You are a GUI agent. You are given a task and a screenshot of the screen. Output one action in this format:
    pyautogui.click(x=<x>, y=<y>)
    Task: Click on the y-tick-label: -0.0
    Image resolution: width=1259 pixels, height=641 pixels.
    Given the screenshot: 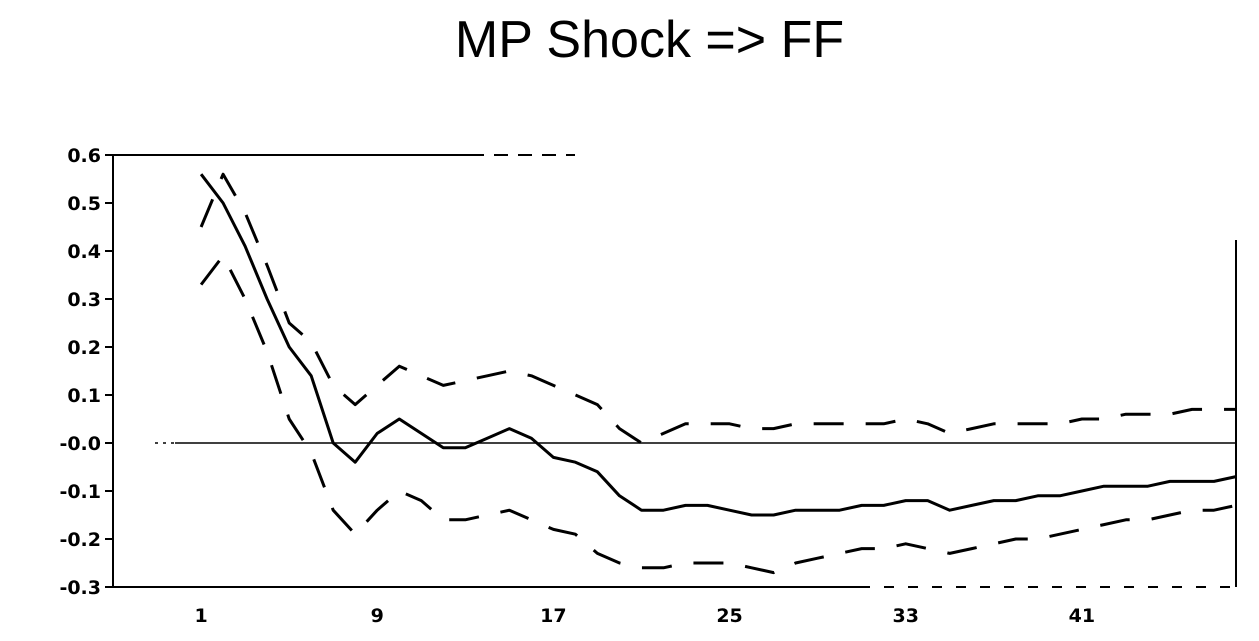 What is the action you would take?
    pyautogui.click(x=80, y=444)
    